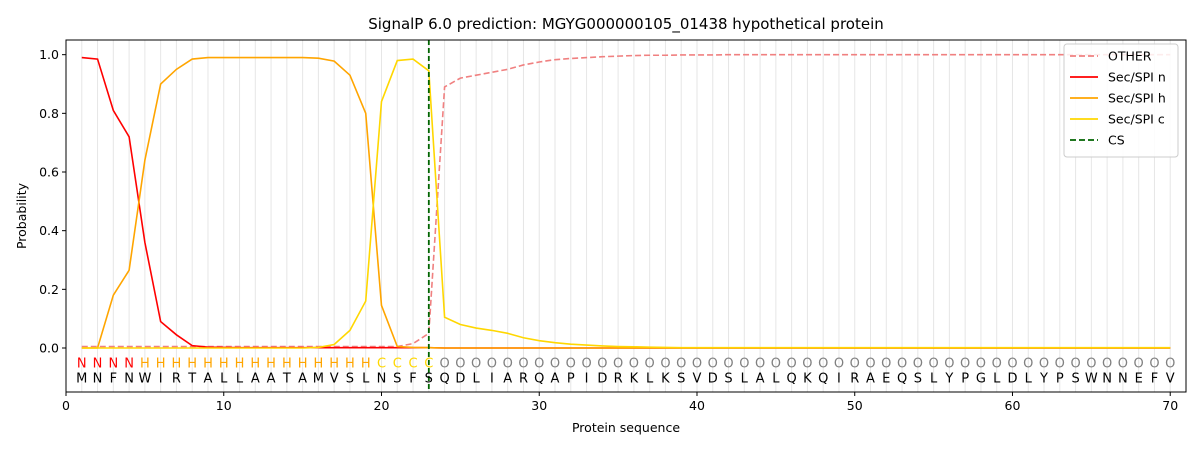  What do you see at coordinates (224, 405) in the screenshot?
I see `x-tick-label: 10` at bounding box center [224, 405].